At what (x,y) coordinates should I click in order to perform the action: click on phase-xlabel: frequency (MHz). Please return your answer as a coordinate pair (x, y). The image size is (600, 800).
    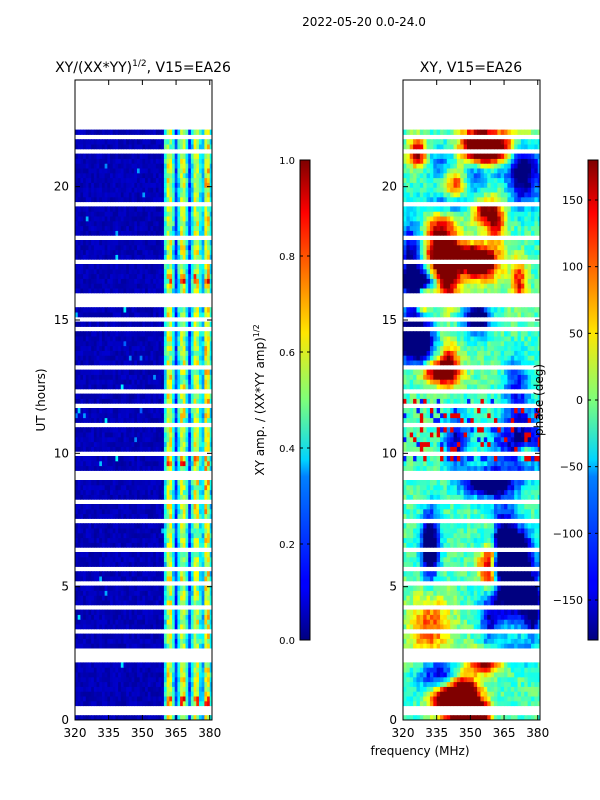
    Looking at the image, I should click on (419, 751).